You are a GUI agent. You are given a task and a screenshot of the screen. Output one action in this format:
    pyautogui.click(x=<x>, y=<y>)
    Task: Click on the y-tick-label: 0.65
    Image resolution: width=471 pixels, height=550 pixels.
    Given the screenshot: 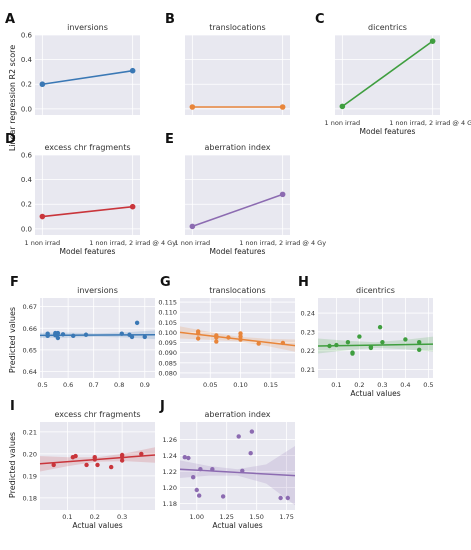 What is the action you would take?
    pyautogui.click(x=30, y=350)
    